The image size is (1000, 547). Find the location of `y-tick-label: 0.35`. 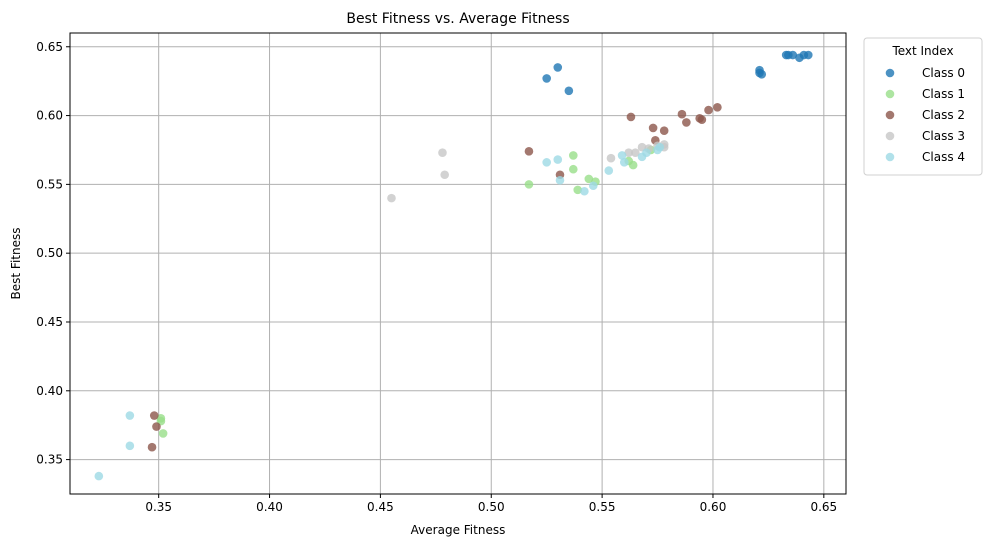

y-tick-label: 0.35 is located at coordinates (49, 460).